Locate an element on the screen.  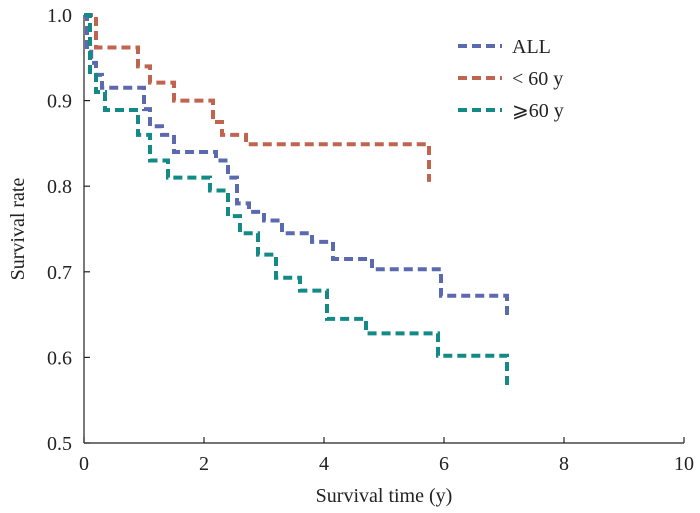
y-tick-label: 0.8 is located at coordinates (59, 187).